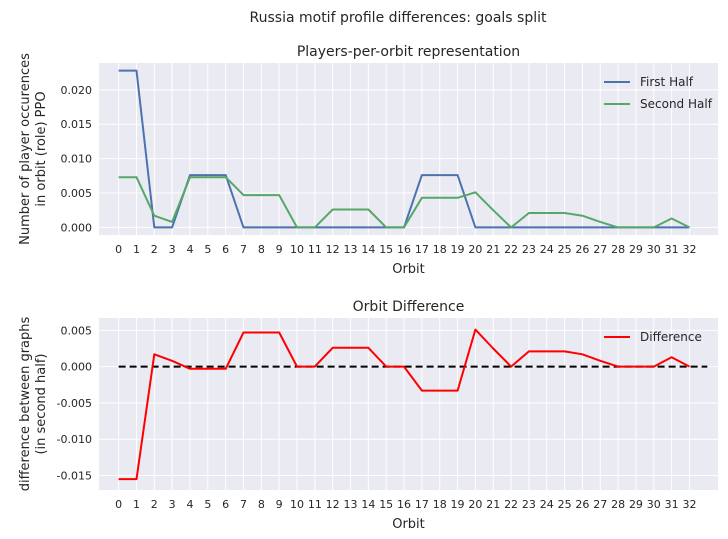  What do you see at coordinates (676, 104) in the screenshot?
I see `legend-label: Second Half` at bounding box center [676, 104].